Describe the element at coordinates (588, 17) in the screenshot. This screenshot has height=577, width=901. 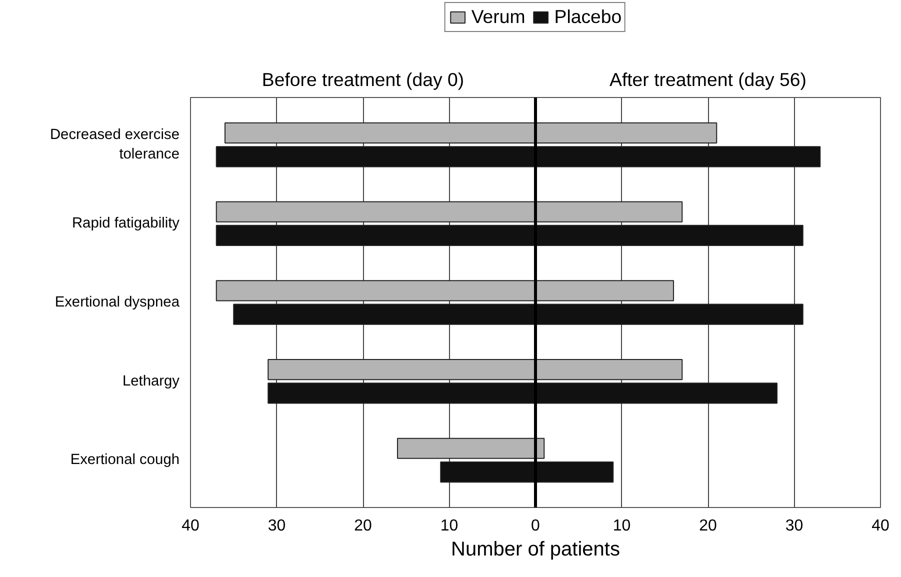
I see `legend-label: Placebo` at that location.